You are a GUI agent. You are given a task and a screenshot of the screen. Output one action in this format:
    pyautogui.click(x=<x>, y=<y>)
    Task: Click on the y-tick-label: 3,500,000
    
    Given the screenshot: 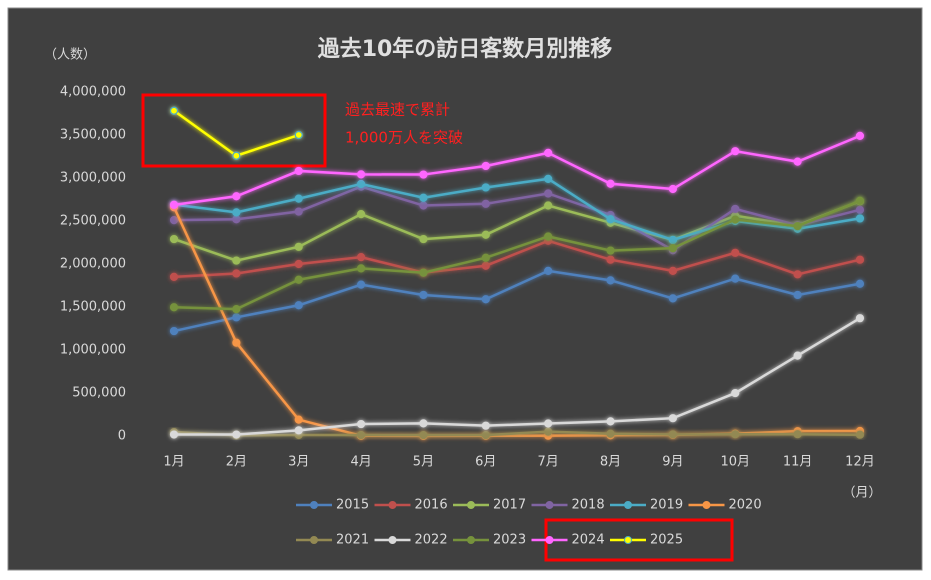 What is the action you would take?
    pyautogui.click(x=93, y=135)
    